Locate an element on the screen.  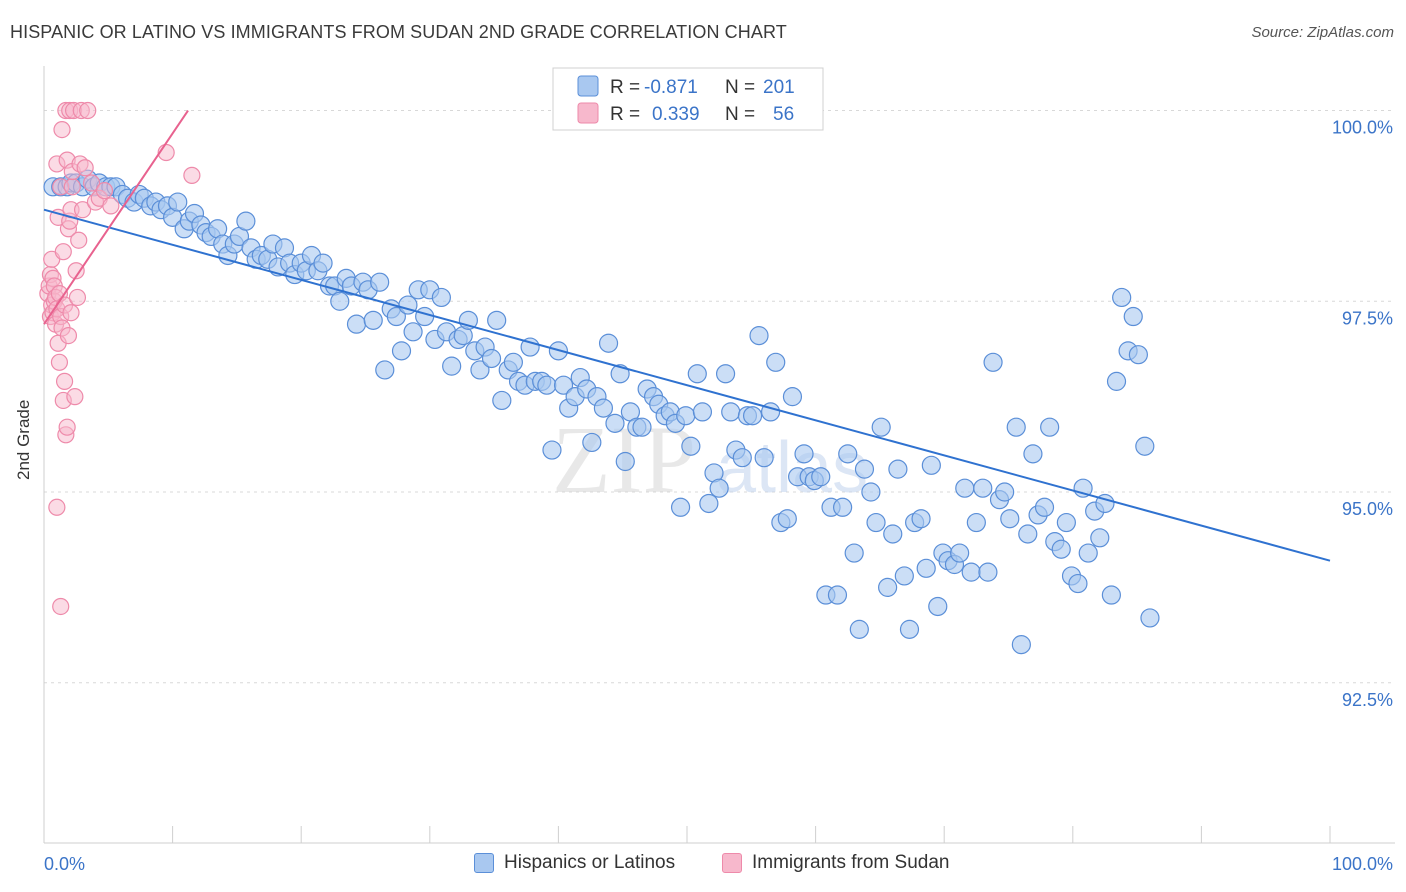
legend-item-hispanics: Hispanics or Latinos is located at coordinates (574, 863).